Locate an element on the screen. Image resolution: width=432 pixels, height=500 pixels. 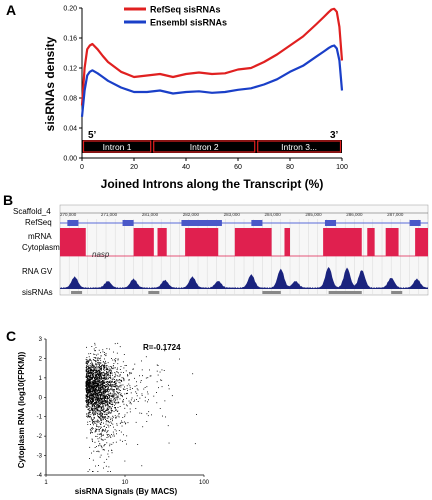
a-legend-label: RefSeq sisRNAs is located at coordinates (185, 10).